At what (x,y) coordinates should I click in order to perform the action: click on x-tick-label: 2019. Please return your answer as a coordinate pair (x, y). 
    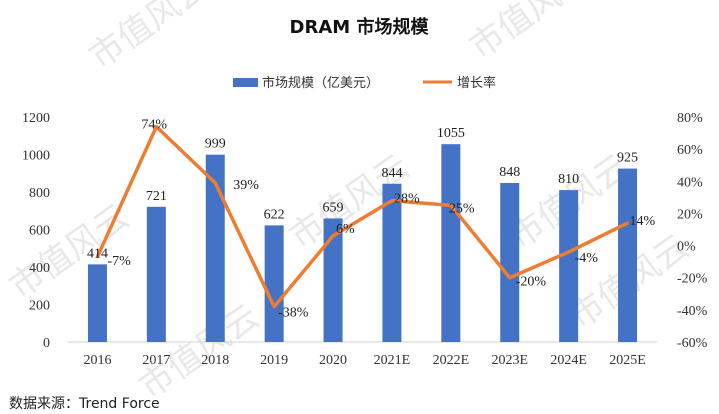
    Looking at the image, I should click on (274, 360).